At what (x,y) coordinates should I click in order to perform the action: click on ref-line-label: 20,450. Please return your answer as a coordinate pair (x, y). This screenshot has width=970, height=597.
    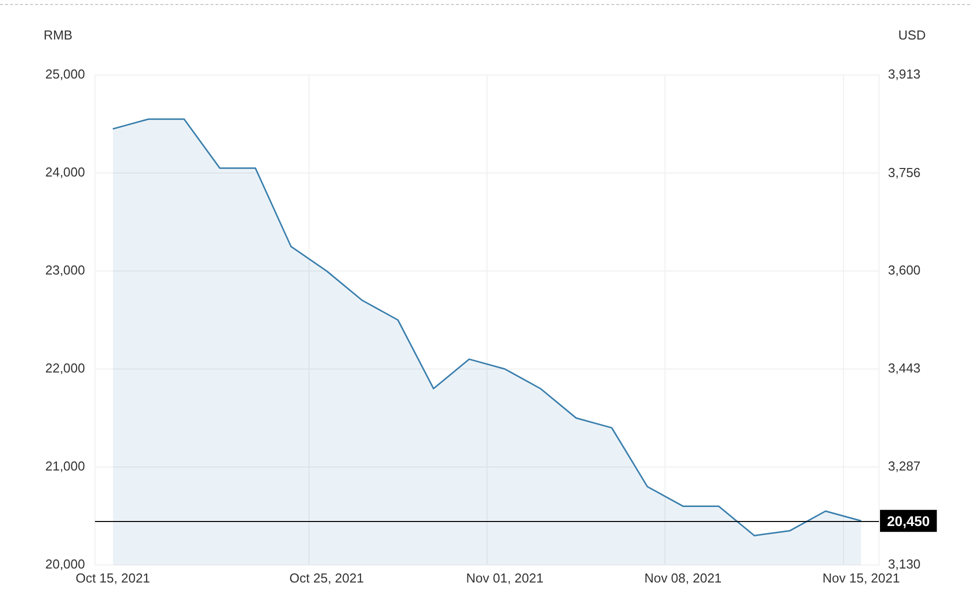
    Looking at the image, I should click on (908, 520).